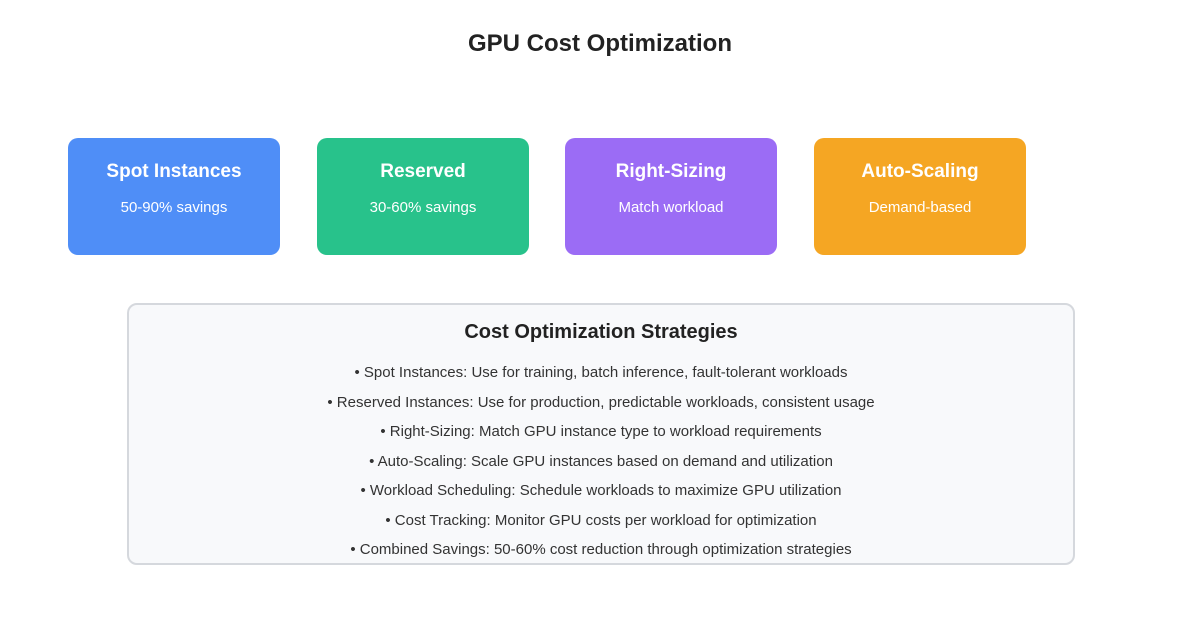 This screenshot has width=1200, height=630. I want to click on card-auto-scaling: Auto-Scaling Demand-based, so click(920, 196).